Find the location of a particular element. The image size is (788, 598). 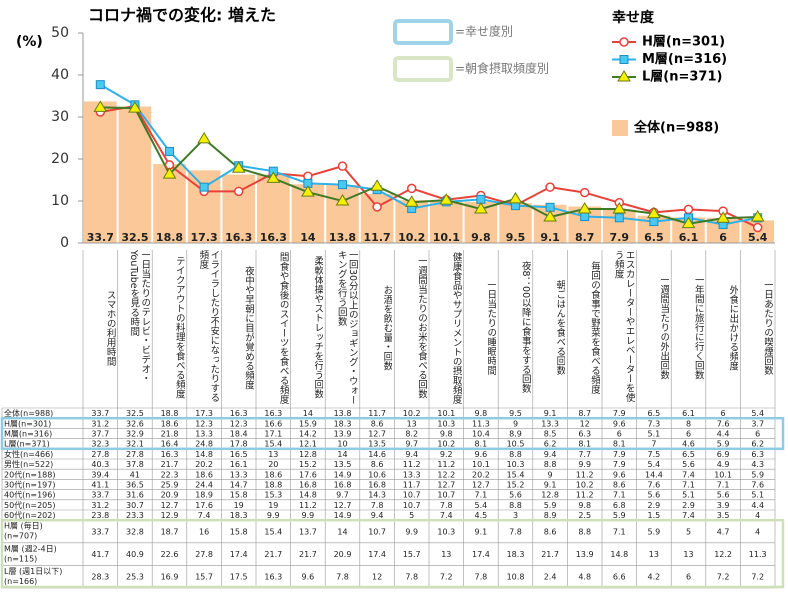

table-cell: 13.9 is located at coordinates (343, 434).